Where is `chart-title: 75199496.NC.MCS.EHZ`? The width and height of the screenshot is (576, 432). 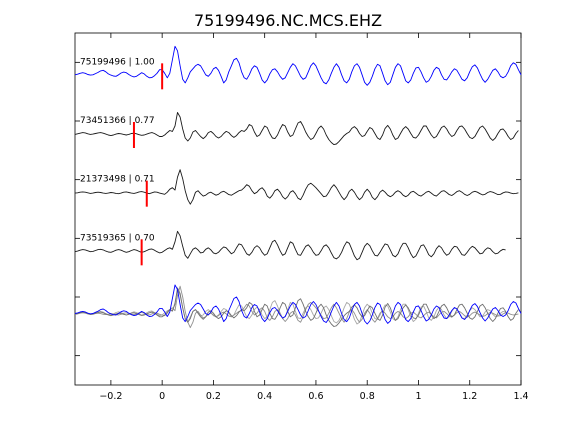 chart-title: 75199496.NC.MCS.EHZ is located at coordinates (288, 20).